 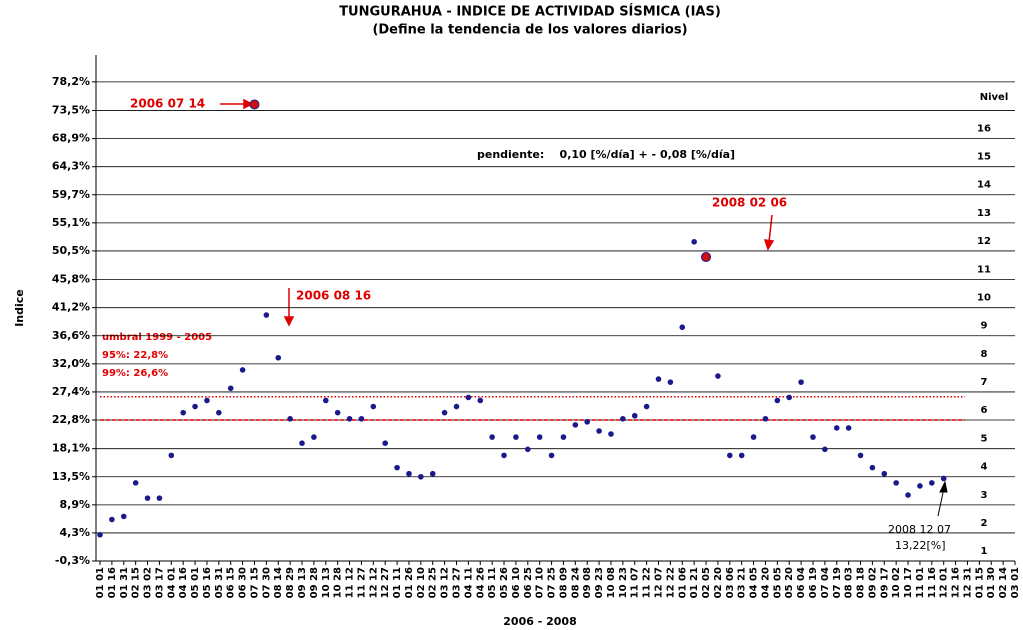 I want to click on x-tick-label: 08 18, so click(x=861, y=582).